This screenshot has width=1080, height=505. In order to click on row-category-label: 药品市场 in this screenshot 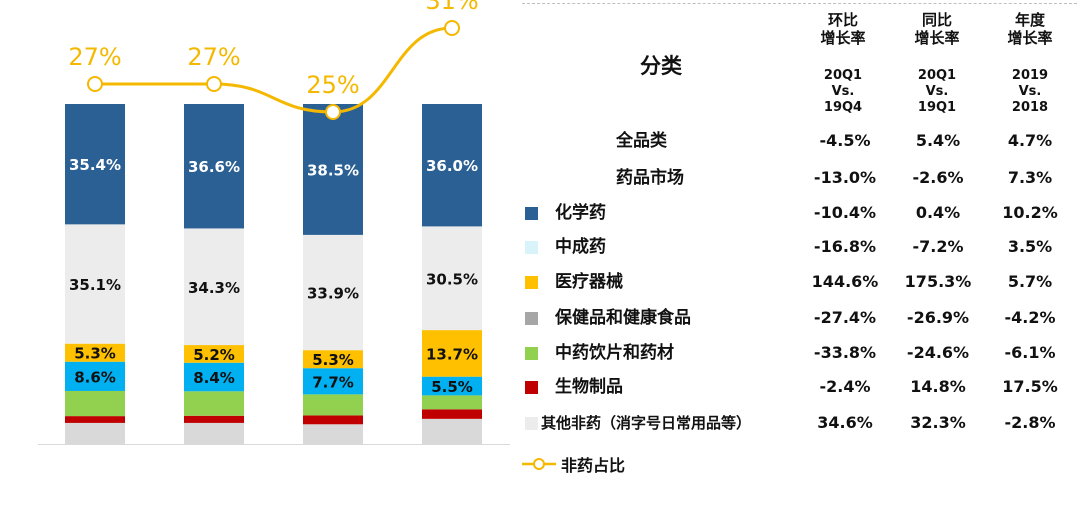, I will do `click(650, 178)`.